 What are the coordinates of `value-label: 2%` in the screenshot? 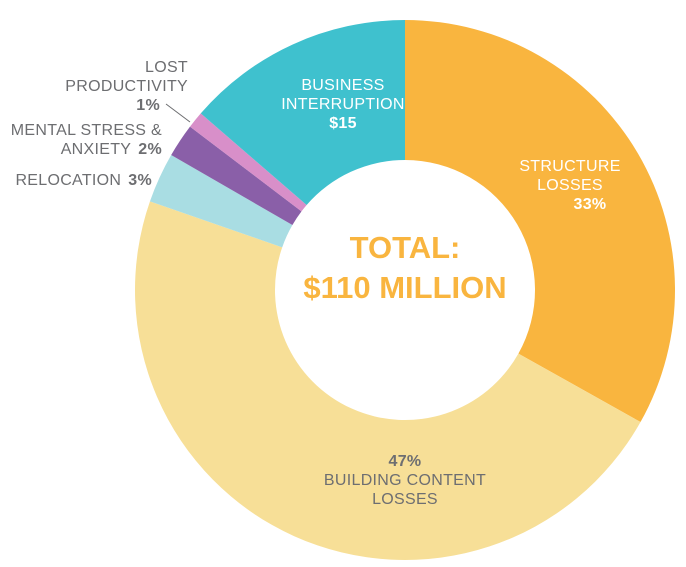 It's located at (150, 149).